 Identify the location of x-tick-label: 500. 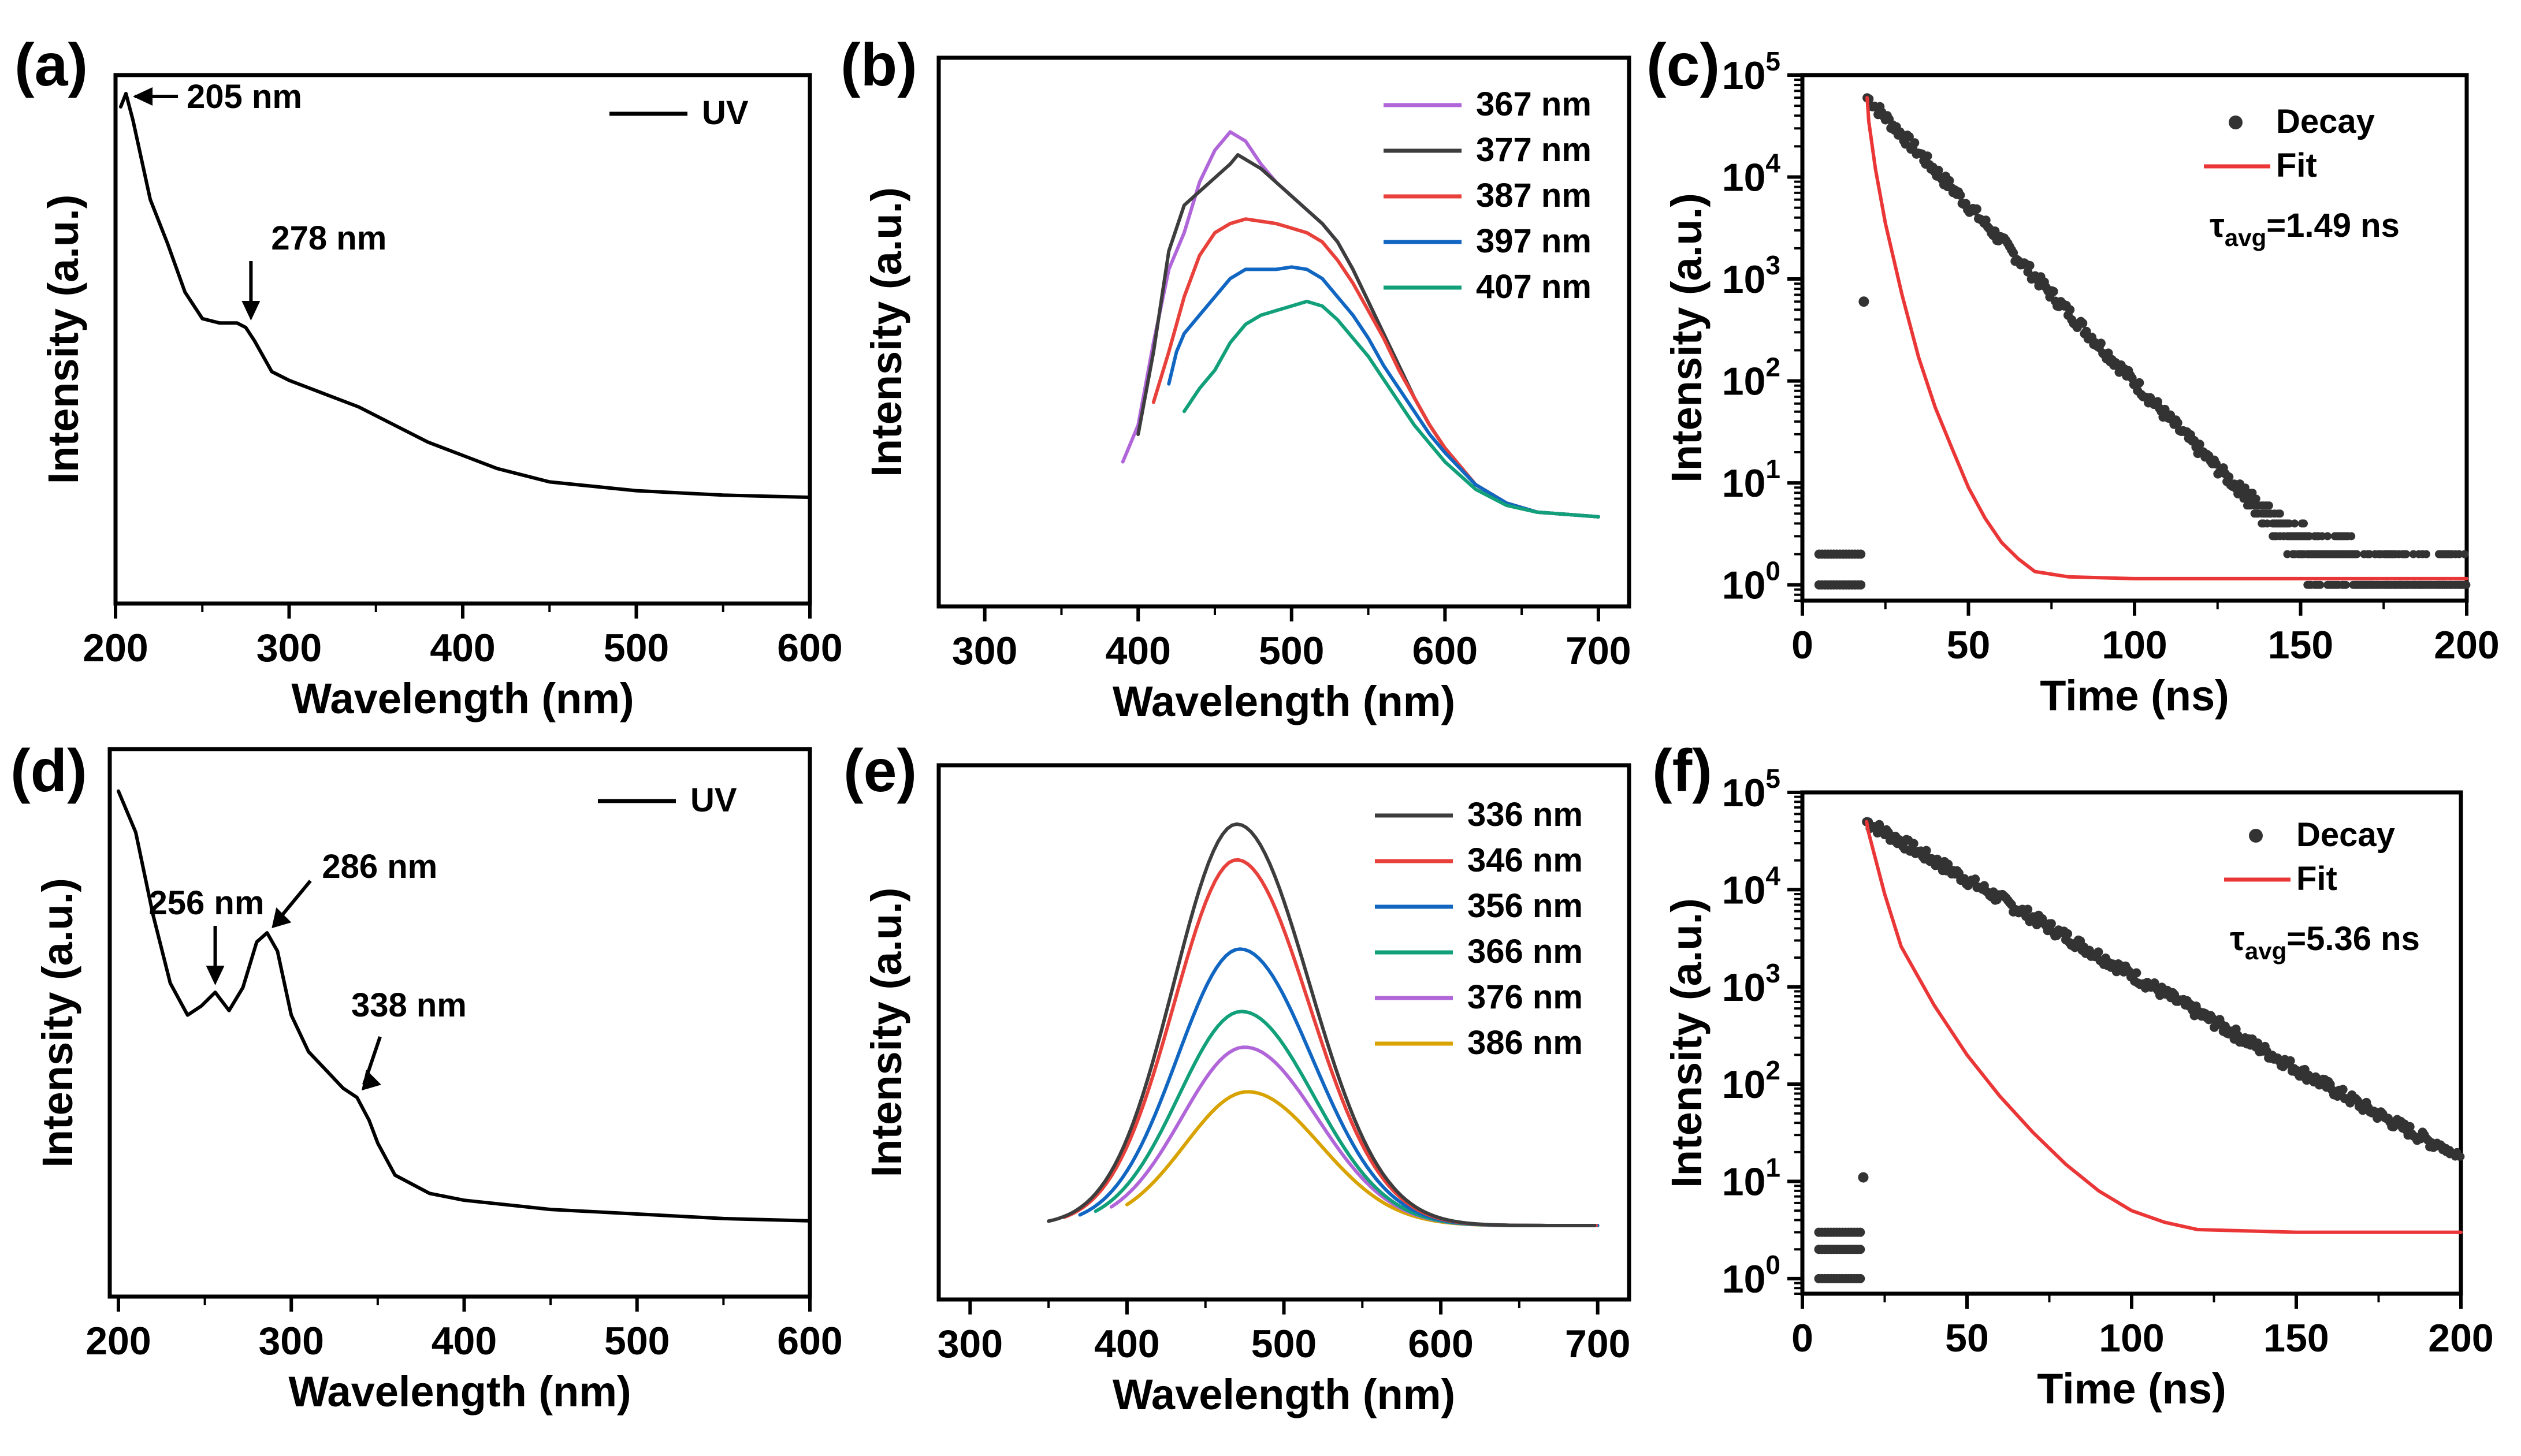
(1291, 651).